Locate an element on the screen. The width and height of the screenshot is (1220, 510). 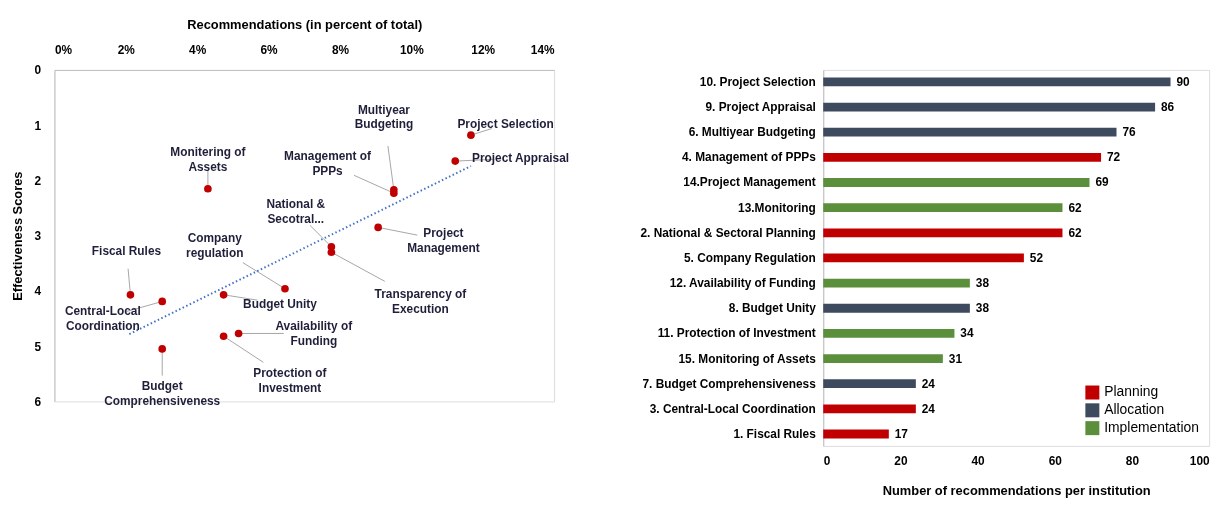
data-label: 69 is located at coordinates (1102, 182).